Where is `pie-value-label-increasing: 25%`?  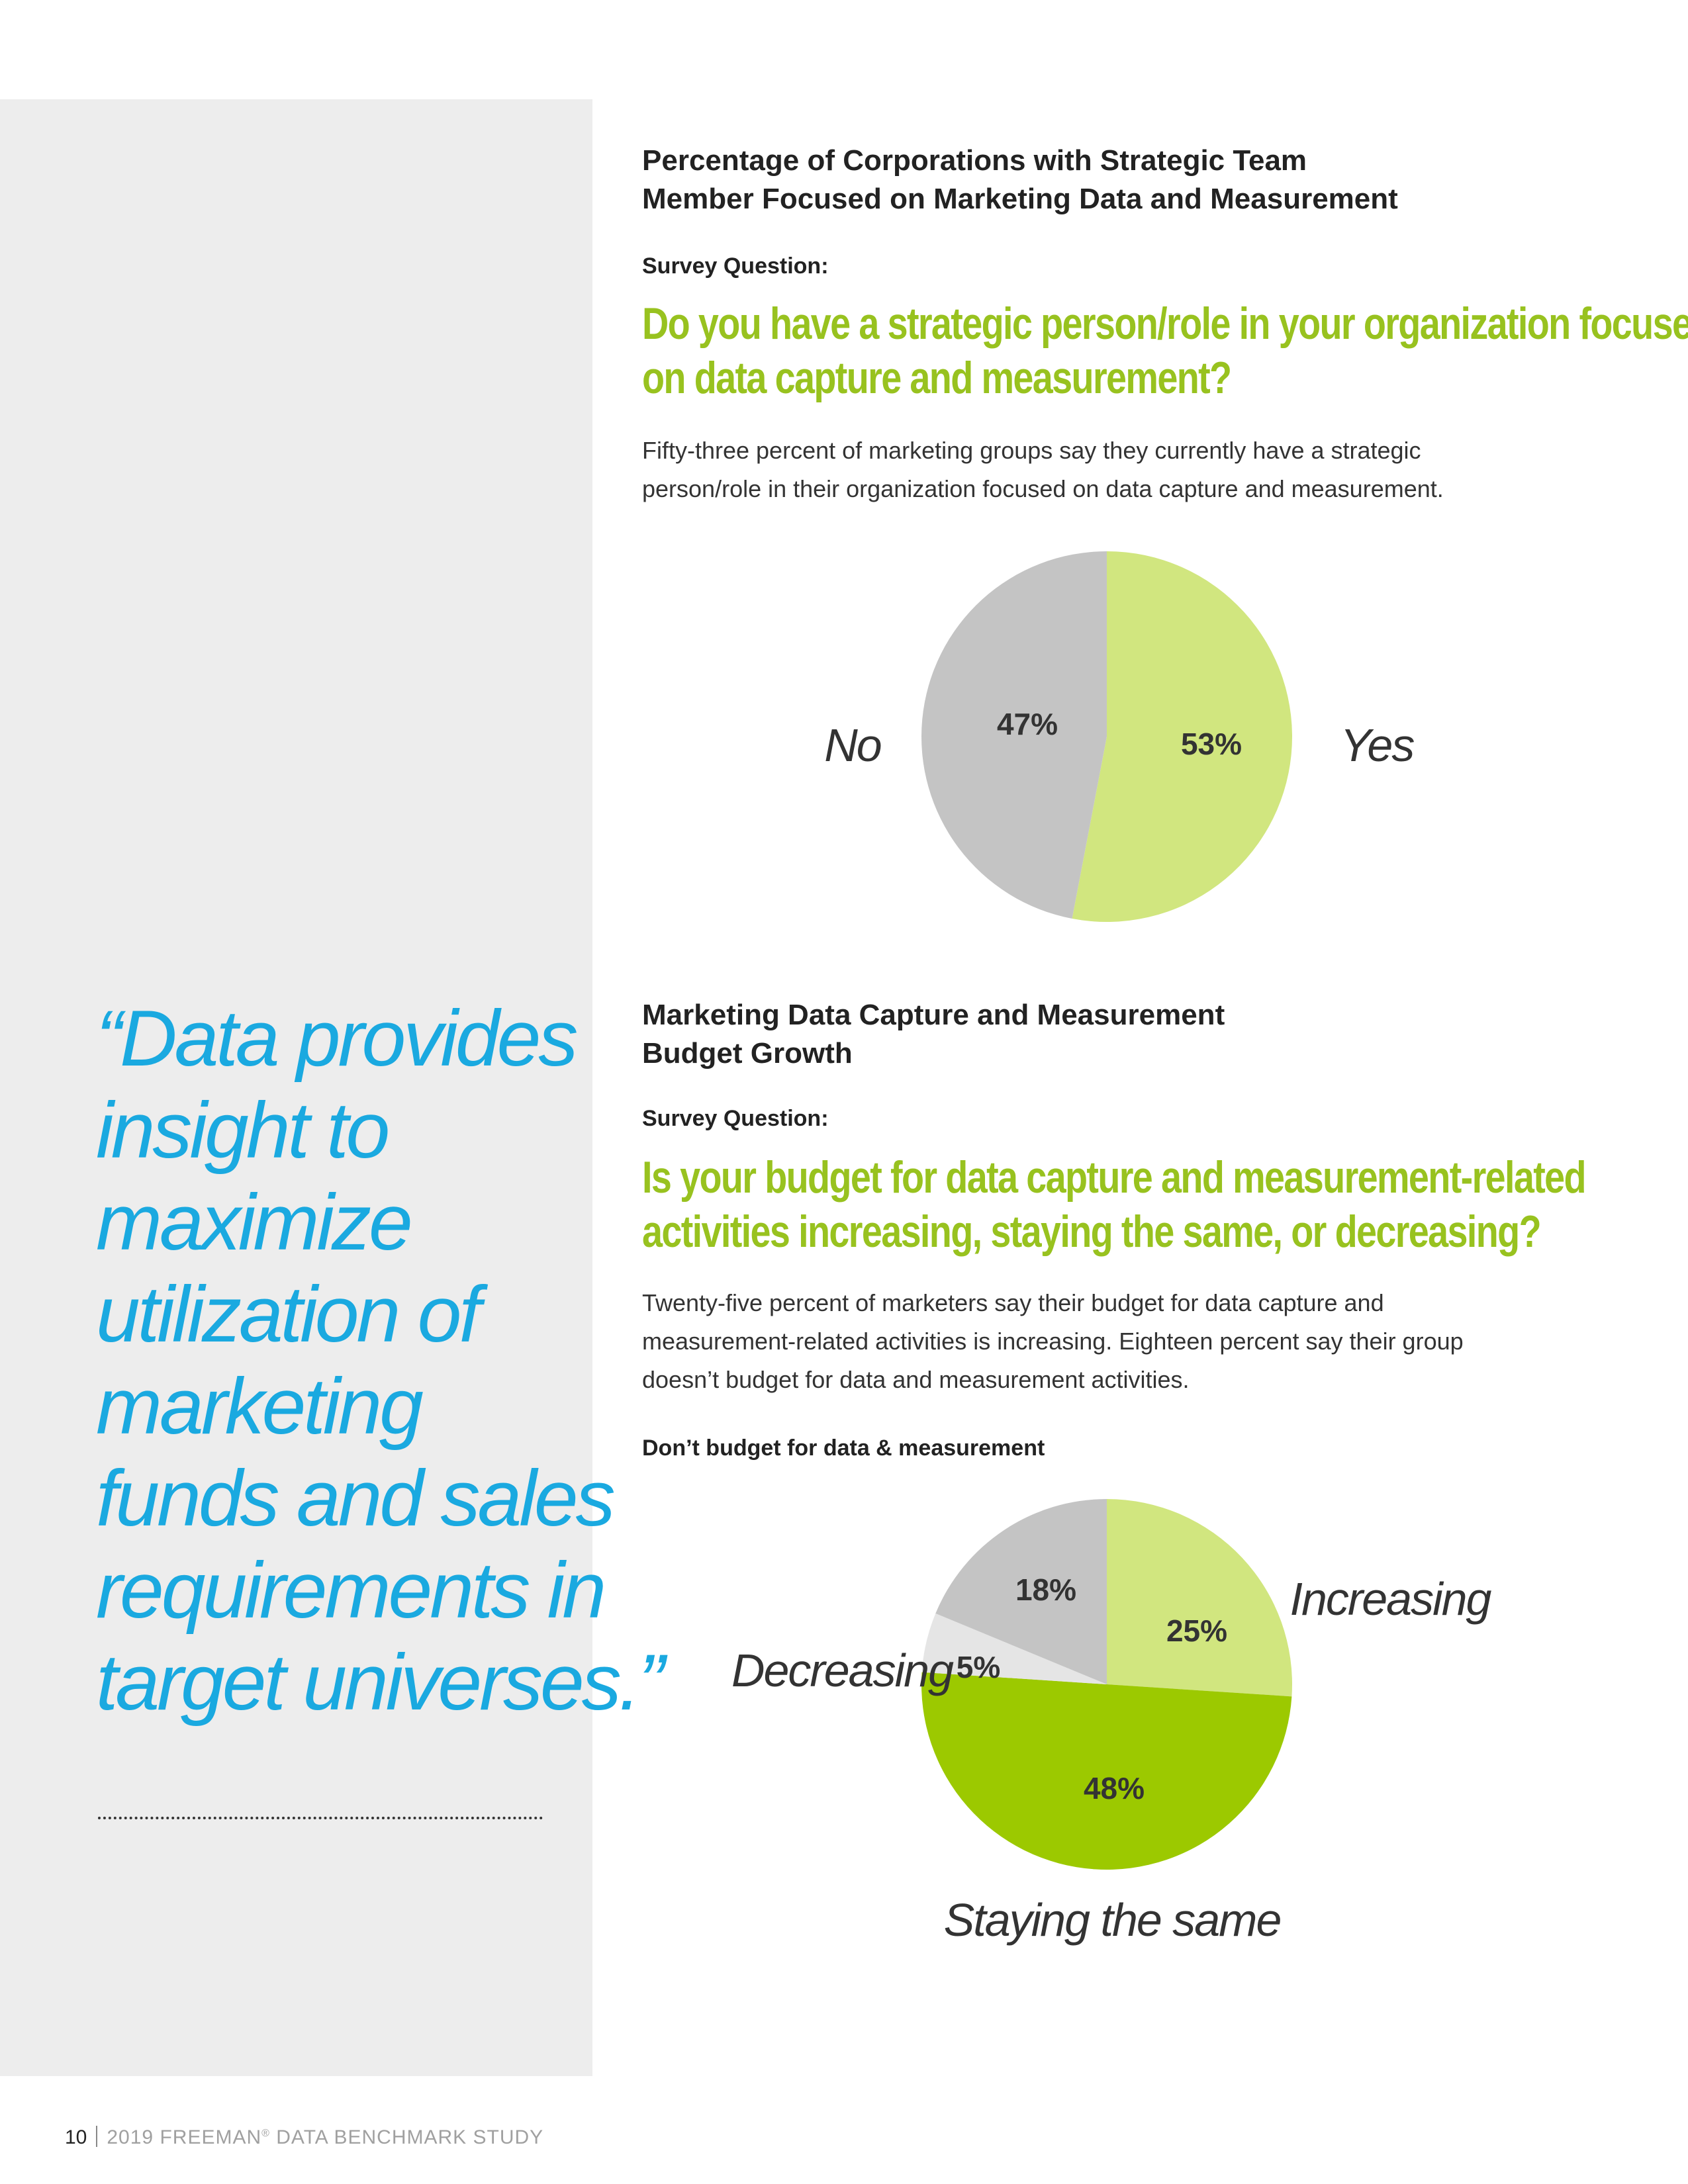 pie-value-label-increasing: 25% is located at coordinates (1196, 1631).